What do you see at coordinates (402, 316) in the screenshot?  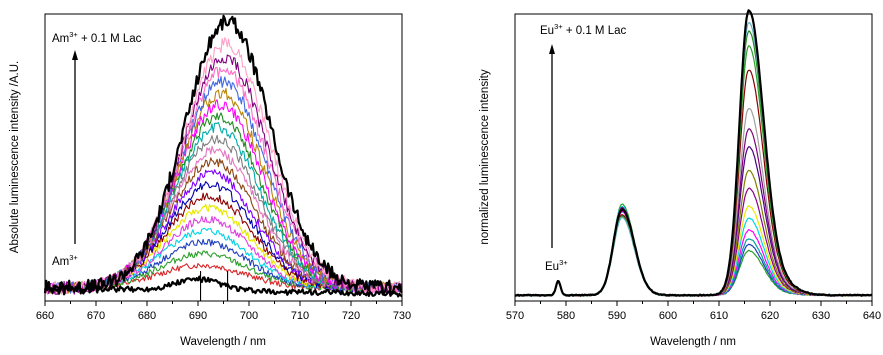 I see `x-tick-label: 730` at bounding box center [402, 316].